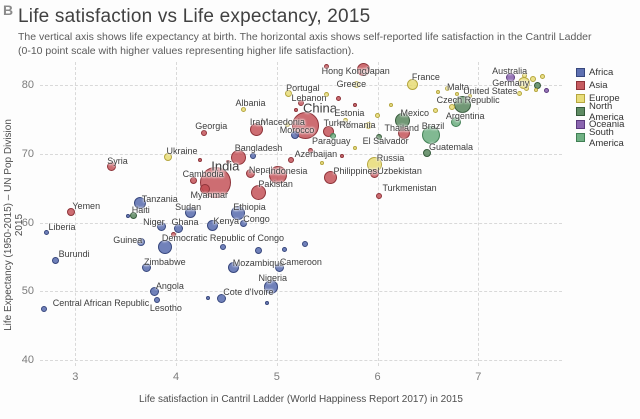 The width and height of the screenshot is (640, 419). What do you see at coordinates (215, 182) in the screenshot?
I see `point-india` at bounding box center [215, 182].